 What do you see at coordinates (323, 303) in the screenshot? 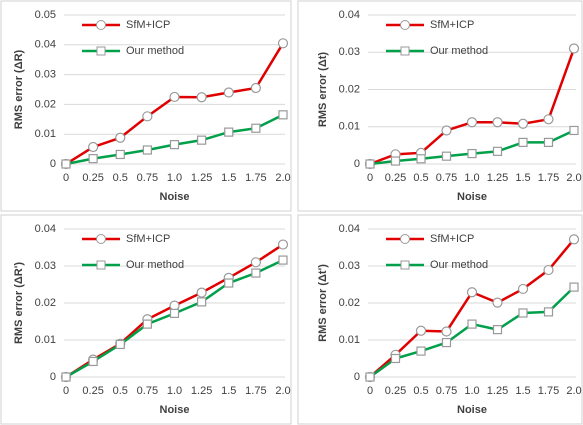
I see `y-axis-label: RMS error (Δt')` at bounding box center [323, 303].